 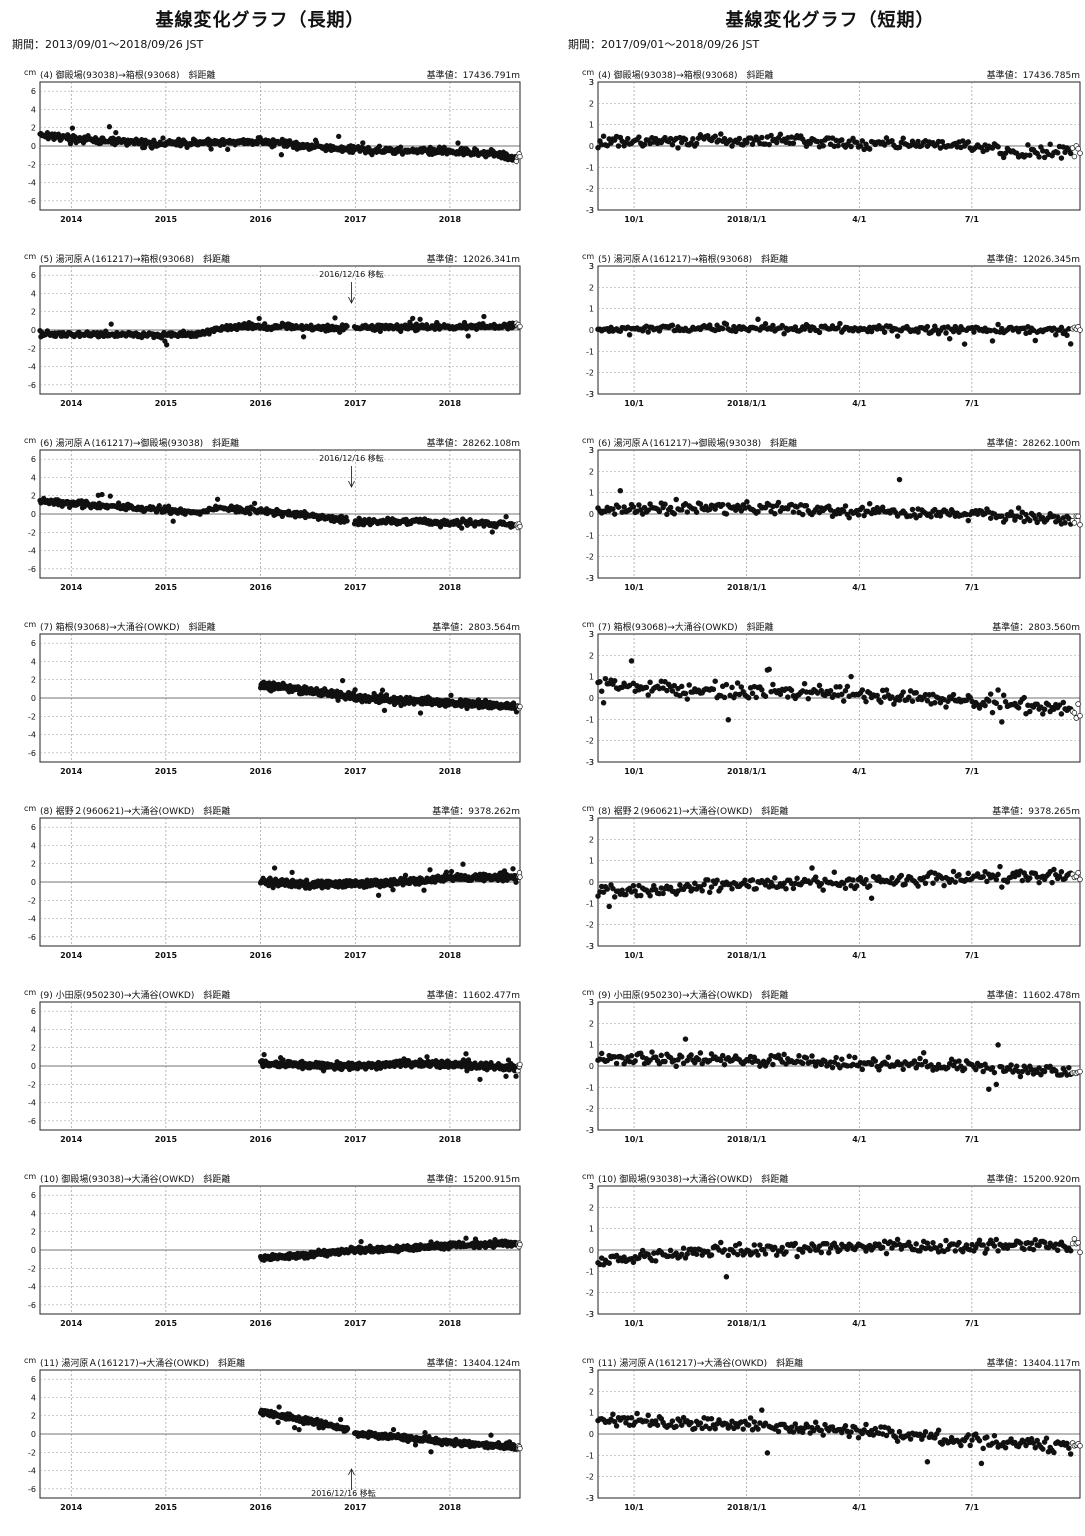 What do you see at coordinates (830, 19) in the screenshot?
I see `short-term-title: 基線変化グラフ（短期）` at bounding box center [830, 19].